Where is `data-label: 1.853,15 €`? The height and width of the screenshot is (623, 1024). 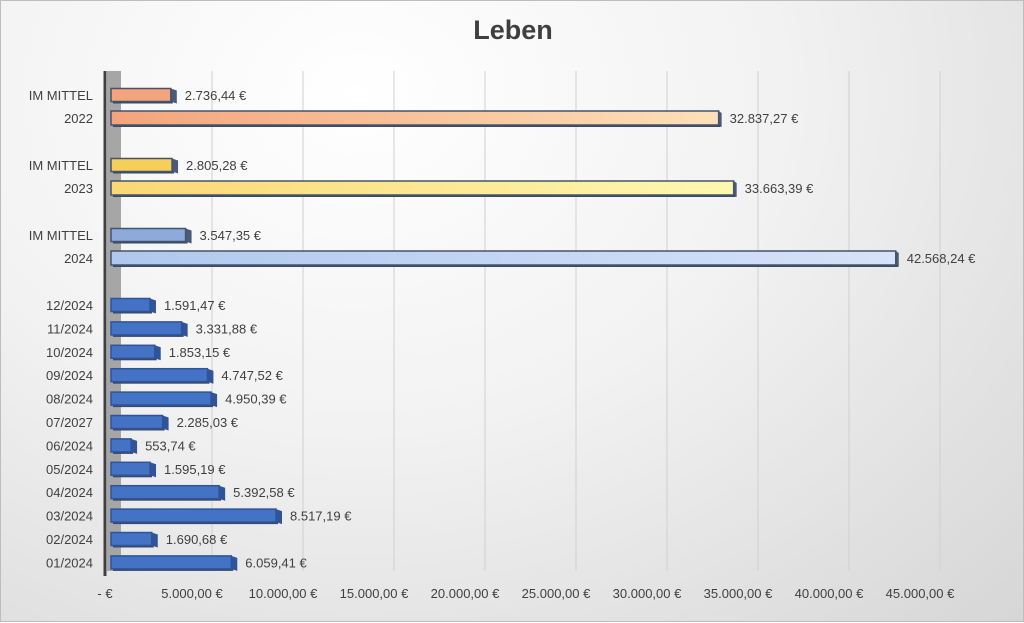
data-label: 1.853,15 € is located at coordinates (200, 352).